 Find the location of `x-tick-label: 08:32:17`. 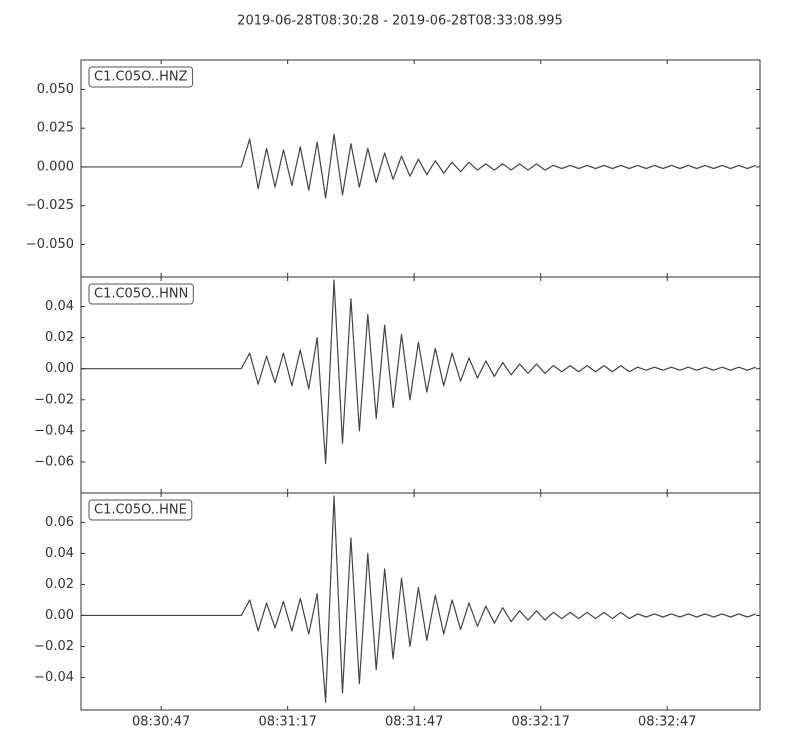

x-tick-label: 08:32:17 is located at coordinates (541, 722).